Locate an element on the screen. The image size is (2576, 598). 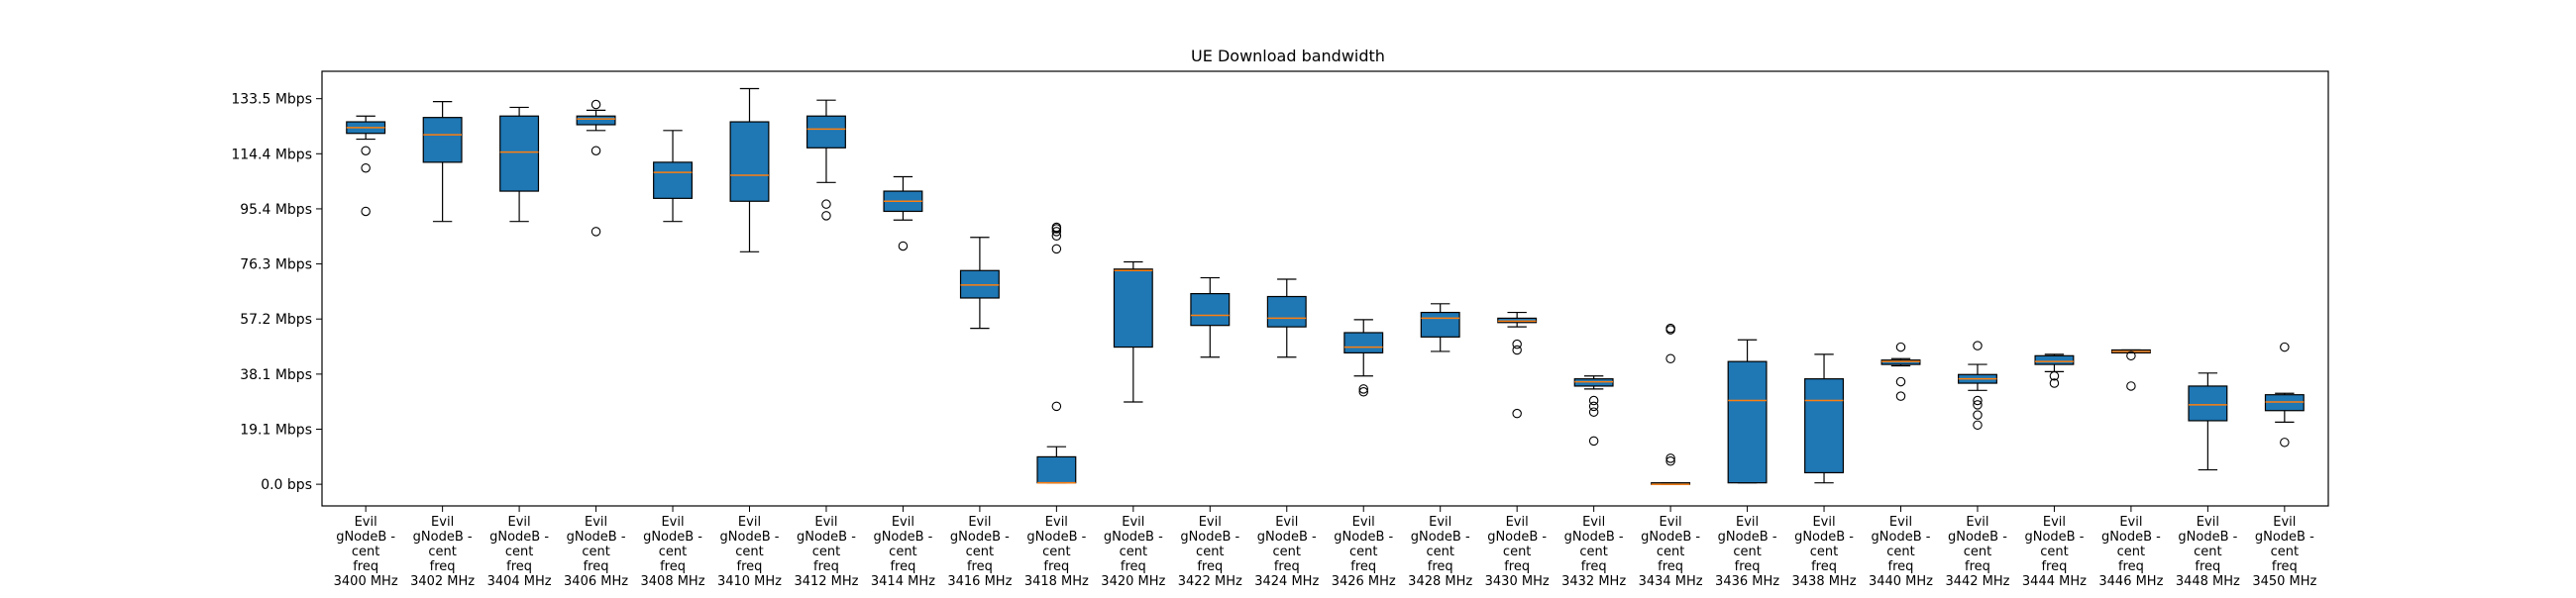
x-tick-label: Evil gNodeB -cent freq 3432 MHz is located at coordinates (1593, 552).